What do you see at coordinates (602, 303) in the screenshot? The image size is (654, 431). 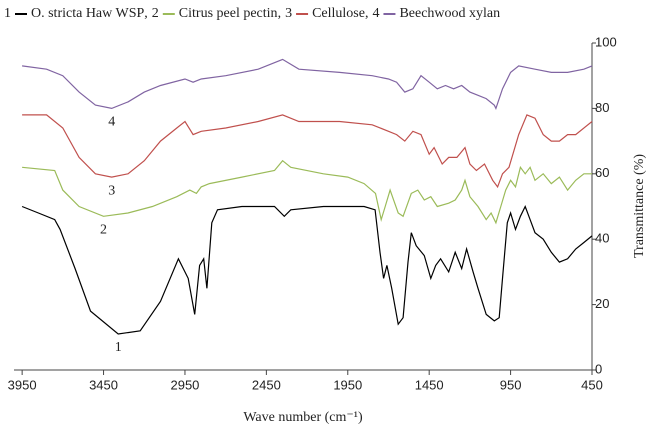 I see `y-tick-label: 20` at bounding box center [602, 303].